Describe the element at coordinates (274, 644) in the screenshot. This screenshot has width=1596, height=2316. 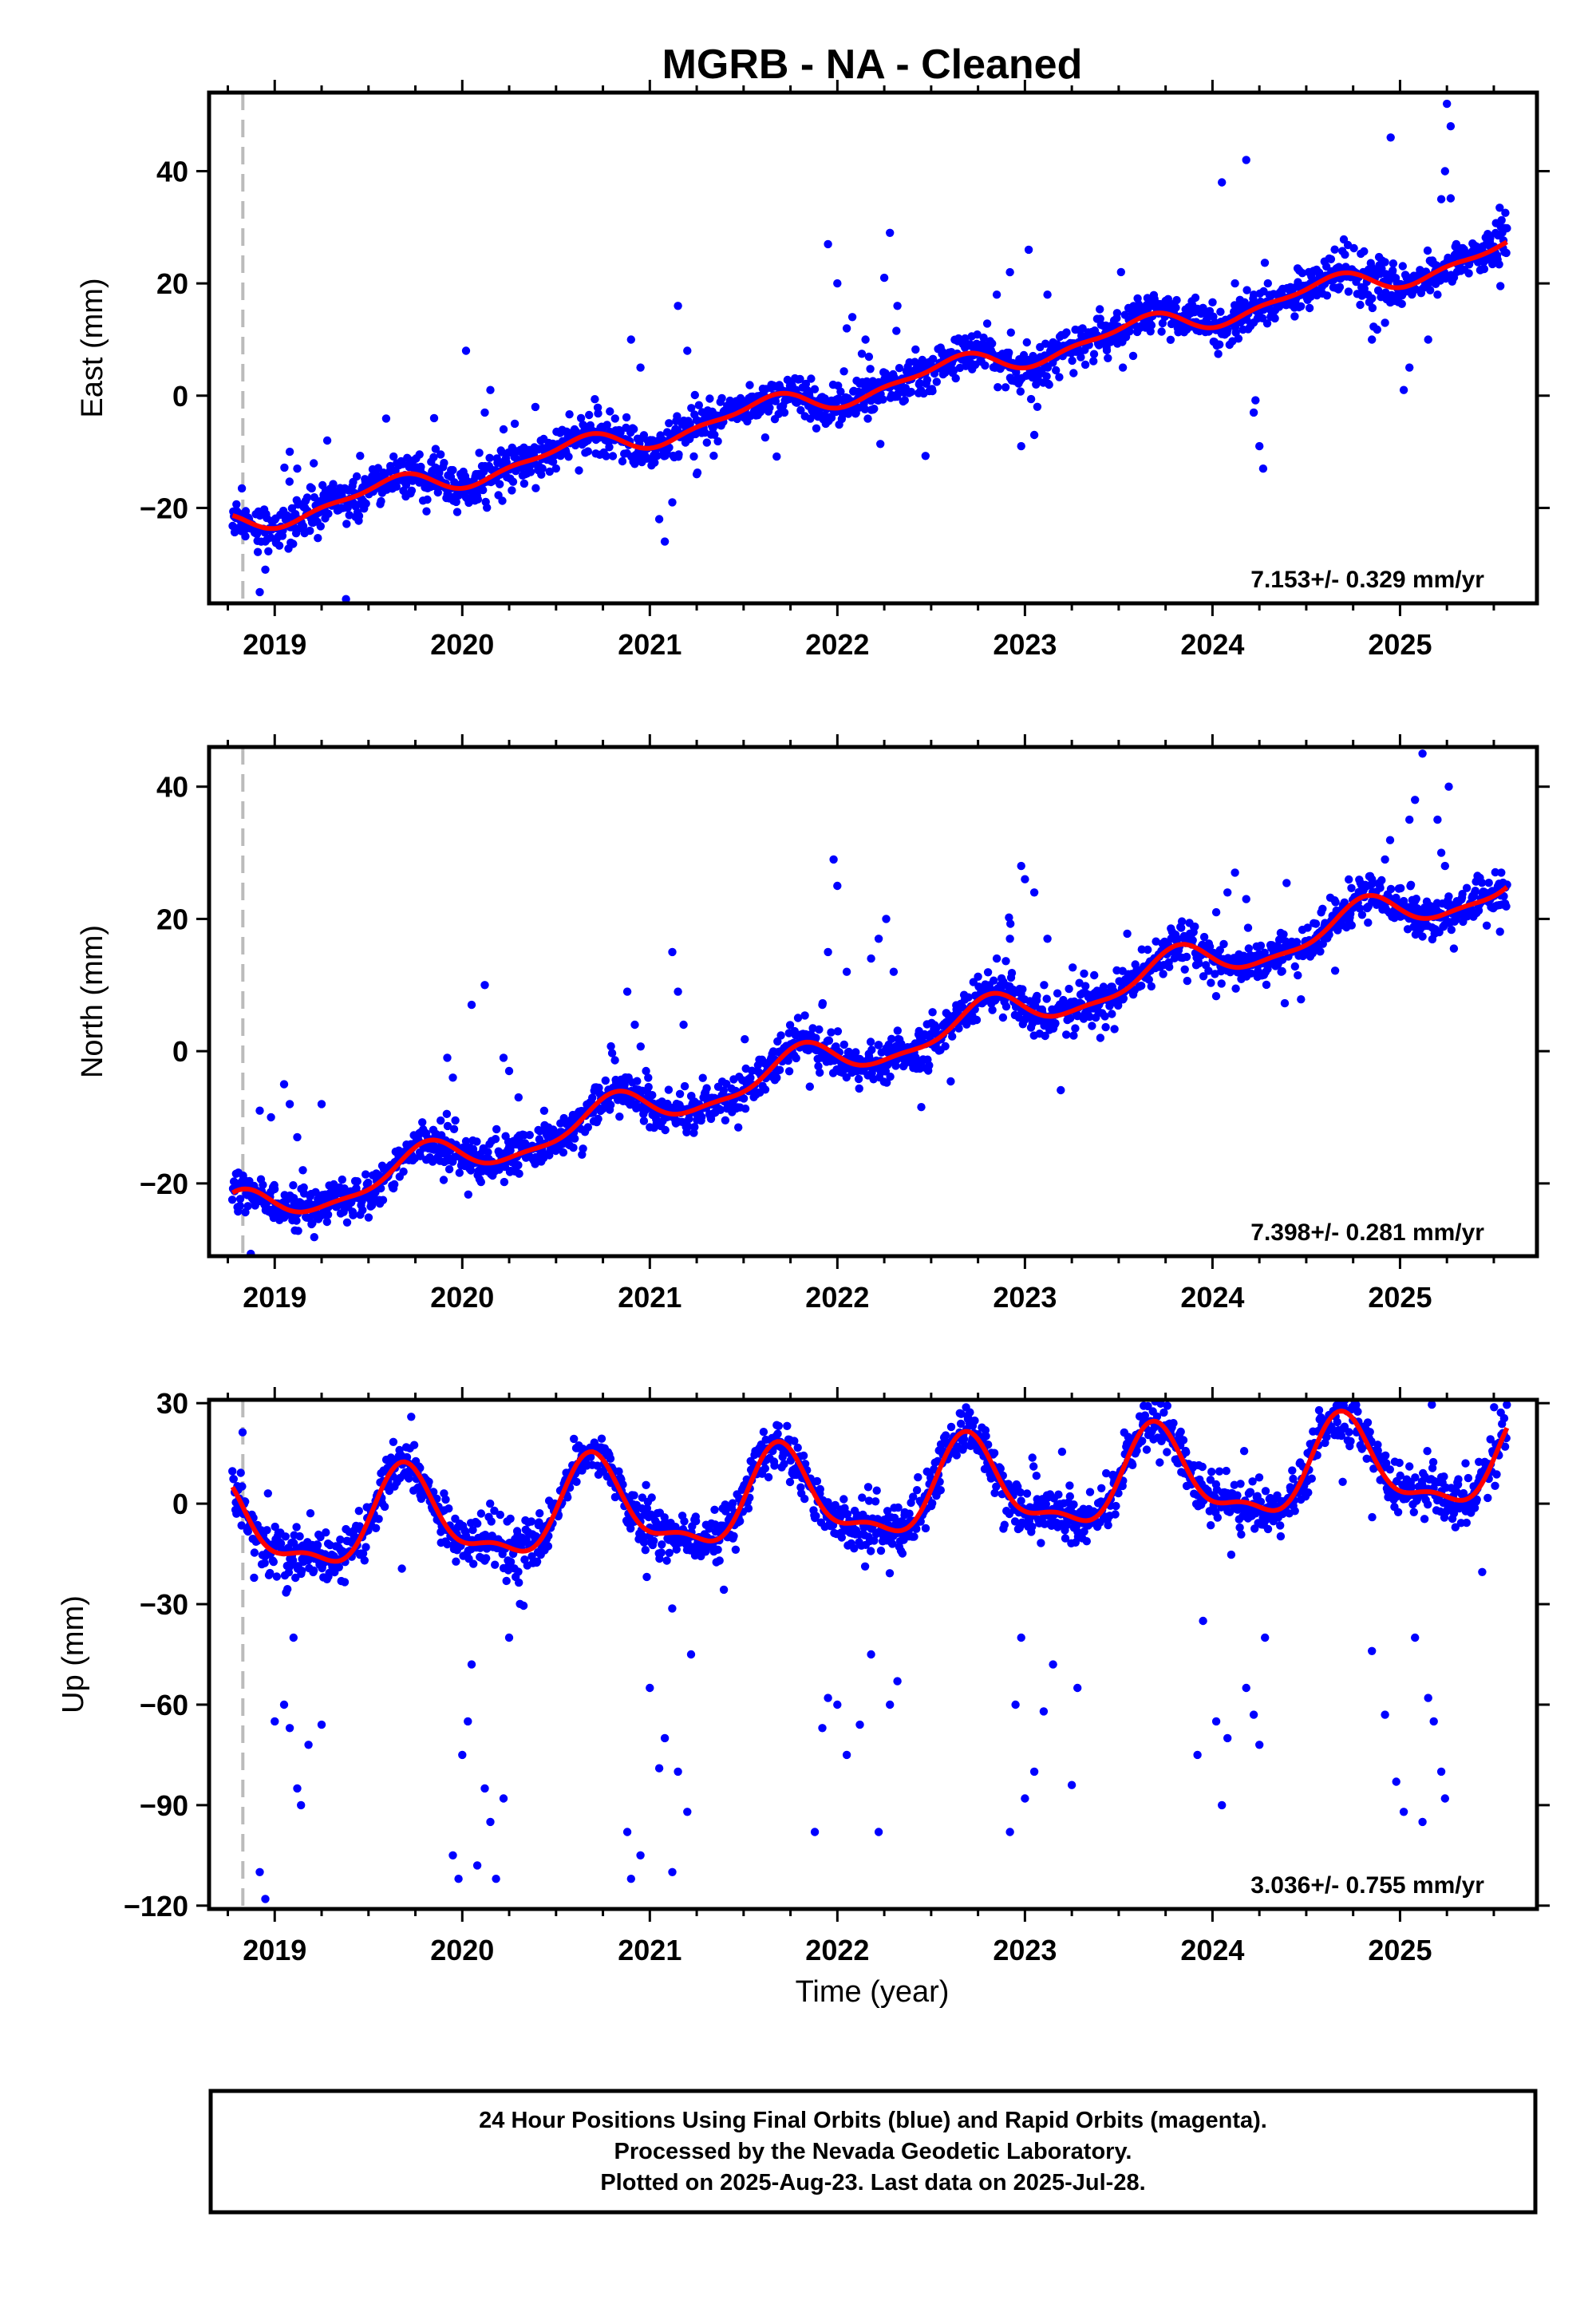
I see `x-tick-label: 2019` at that location.